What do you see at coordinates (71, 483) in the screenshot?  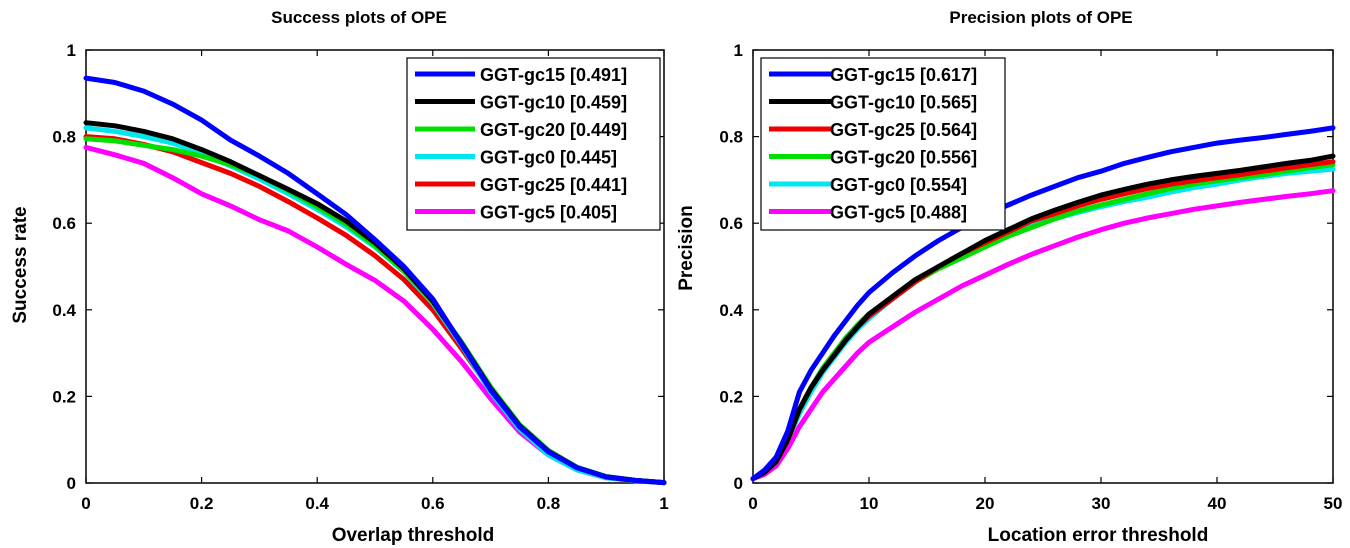 I see `success-plot-ytick-label: 0` at bounding box center [71, 483].